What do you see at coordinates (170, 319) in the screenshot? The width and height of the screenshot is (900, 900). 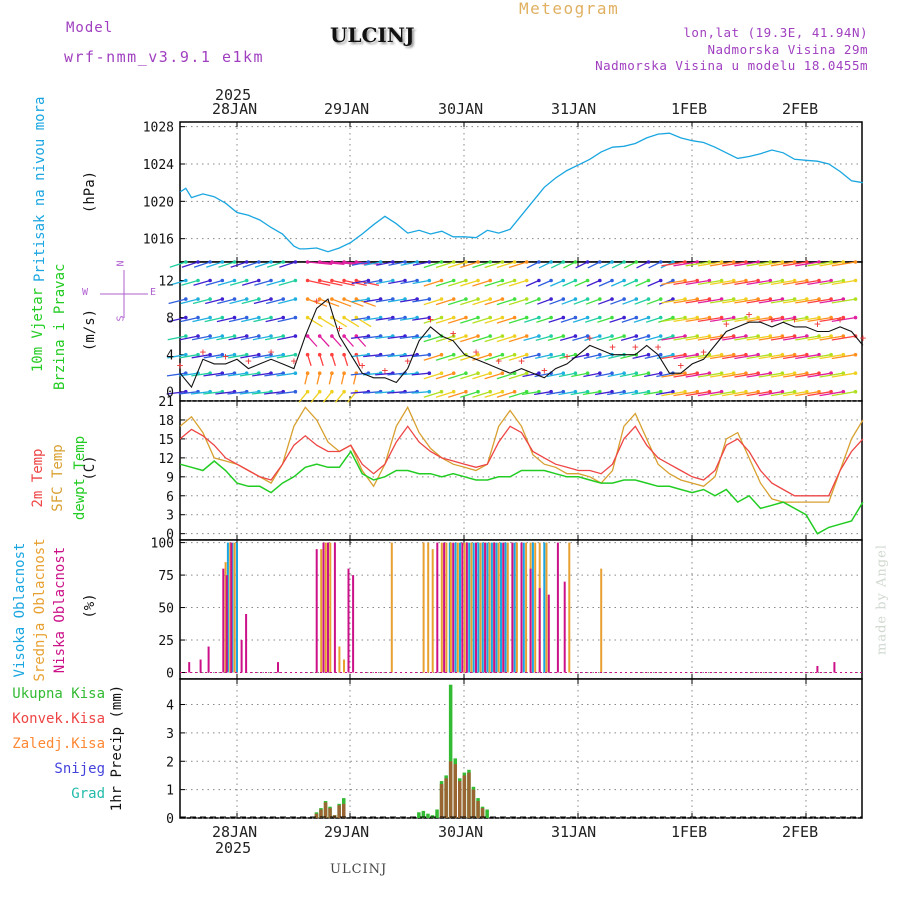 I see `y-tick-label: 8` at bounding box center [170, 319].